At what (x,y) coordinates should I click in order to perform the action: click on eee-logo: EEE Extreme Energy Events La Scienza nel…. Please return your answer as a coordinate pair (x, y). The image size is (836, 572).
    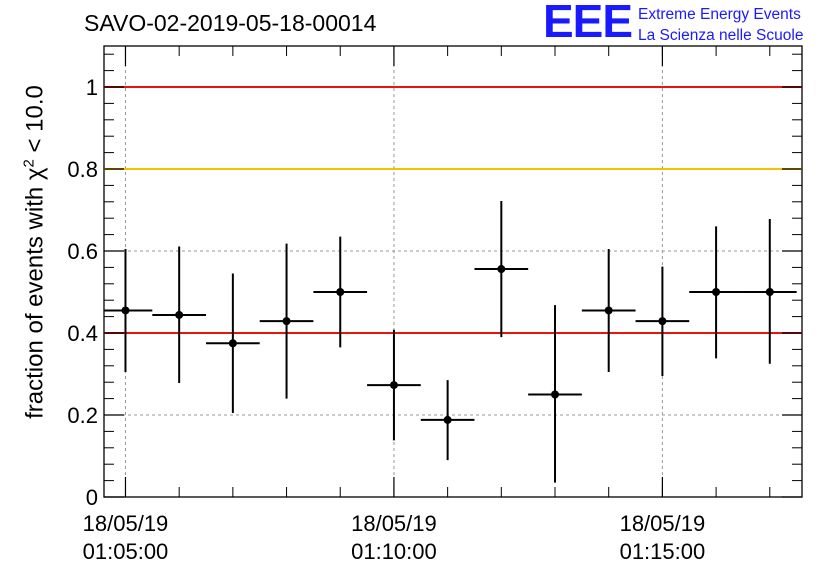
    Looking at the image, I should click on (688, 23).